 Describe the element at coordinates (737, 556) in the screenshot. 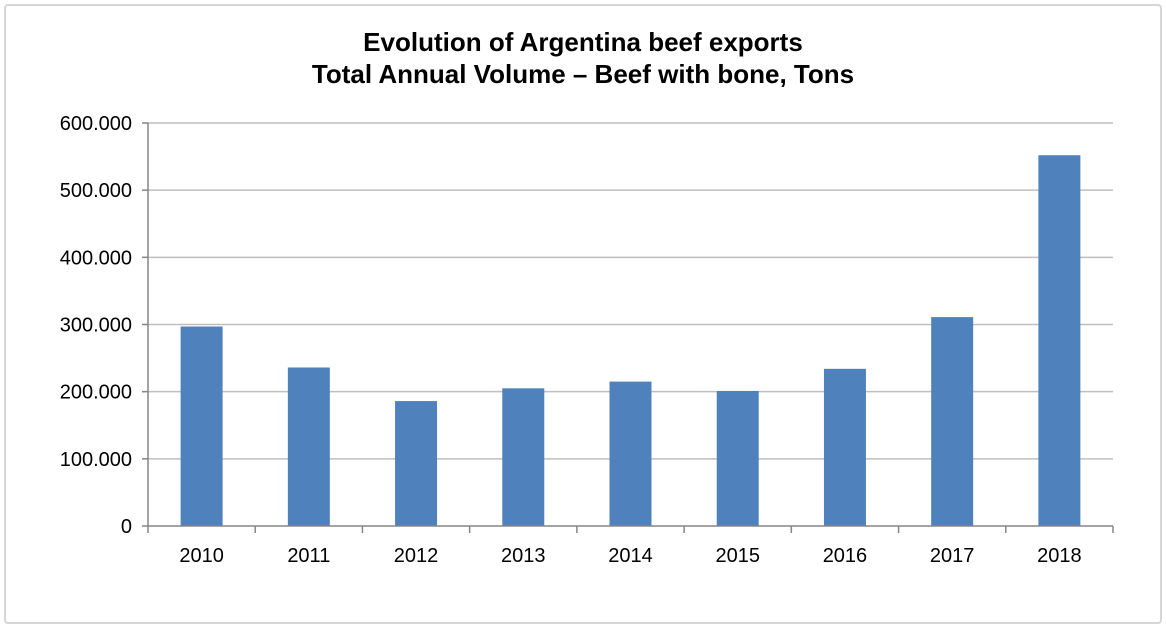

I see `x-tick-label: 2015` at that location.